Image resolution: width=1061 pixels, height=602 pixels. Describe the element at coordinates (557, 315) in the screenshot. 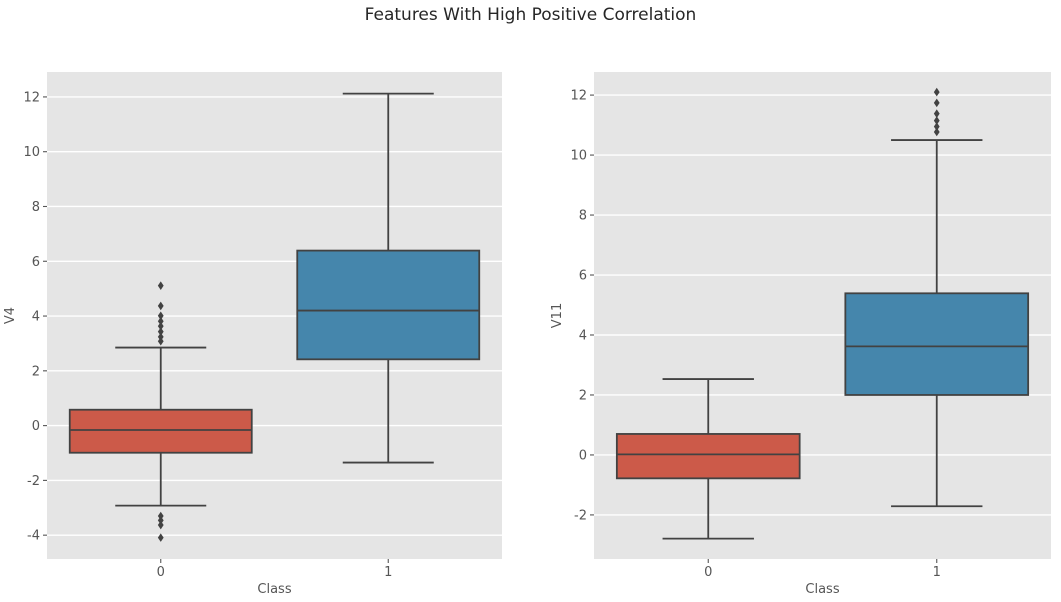

I see `y-axis-label: V11` at that location.